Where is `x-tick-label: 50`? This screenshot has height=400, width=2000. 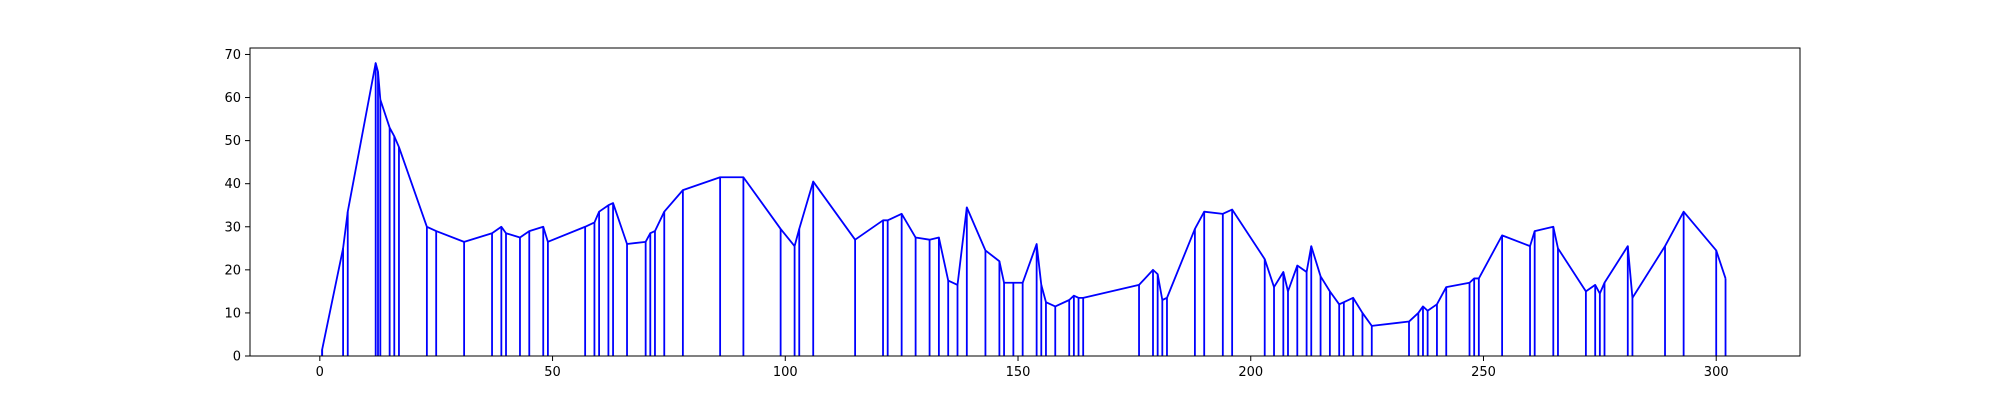
x-tick-label: 50 is located at coordinates (552, 372).